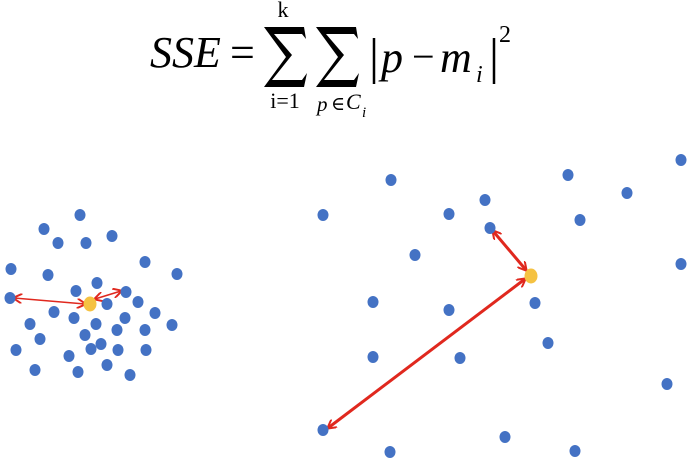  Describe the element at coordinates (364, 113) in the screenshot. I see `sum2-lower-i: i` at that location.